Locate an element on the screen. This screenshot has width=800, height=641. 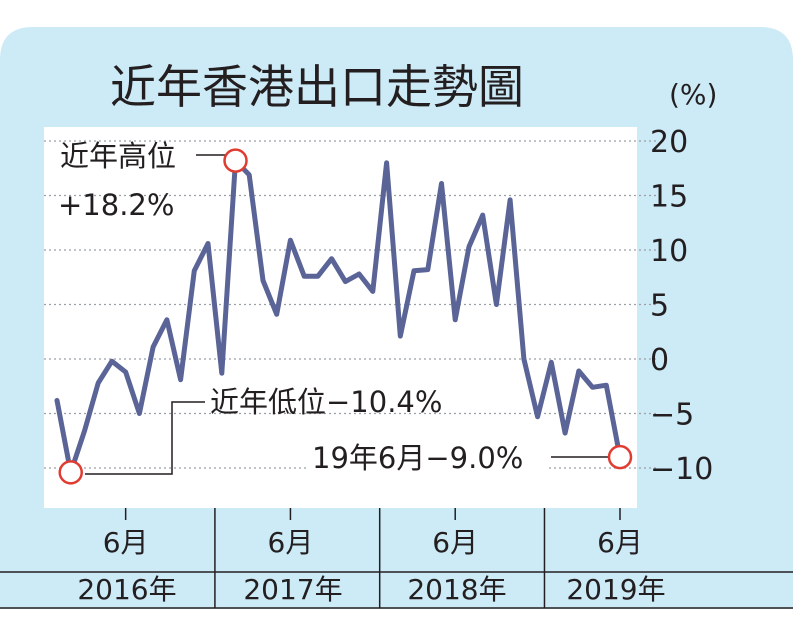
annotation-latest-label: 19年6月−9.0% is located at coordinates (417, 458).